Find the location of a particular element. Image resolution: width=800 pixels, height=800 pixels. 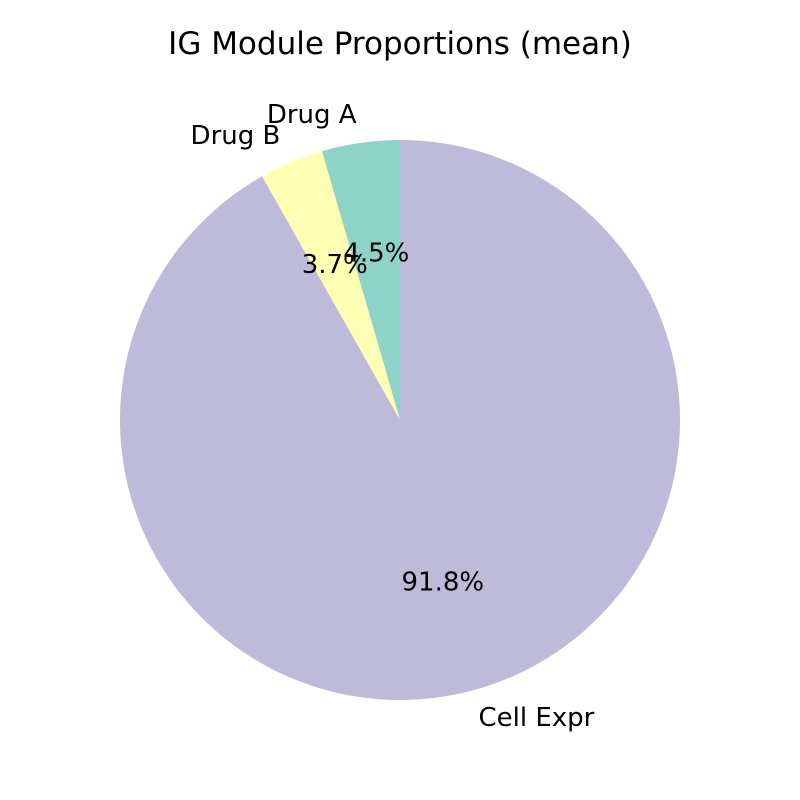

pie-slice-drug-b is located at coordinates (331, 285).